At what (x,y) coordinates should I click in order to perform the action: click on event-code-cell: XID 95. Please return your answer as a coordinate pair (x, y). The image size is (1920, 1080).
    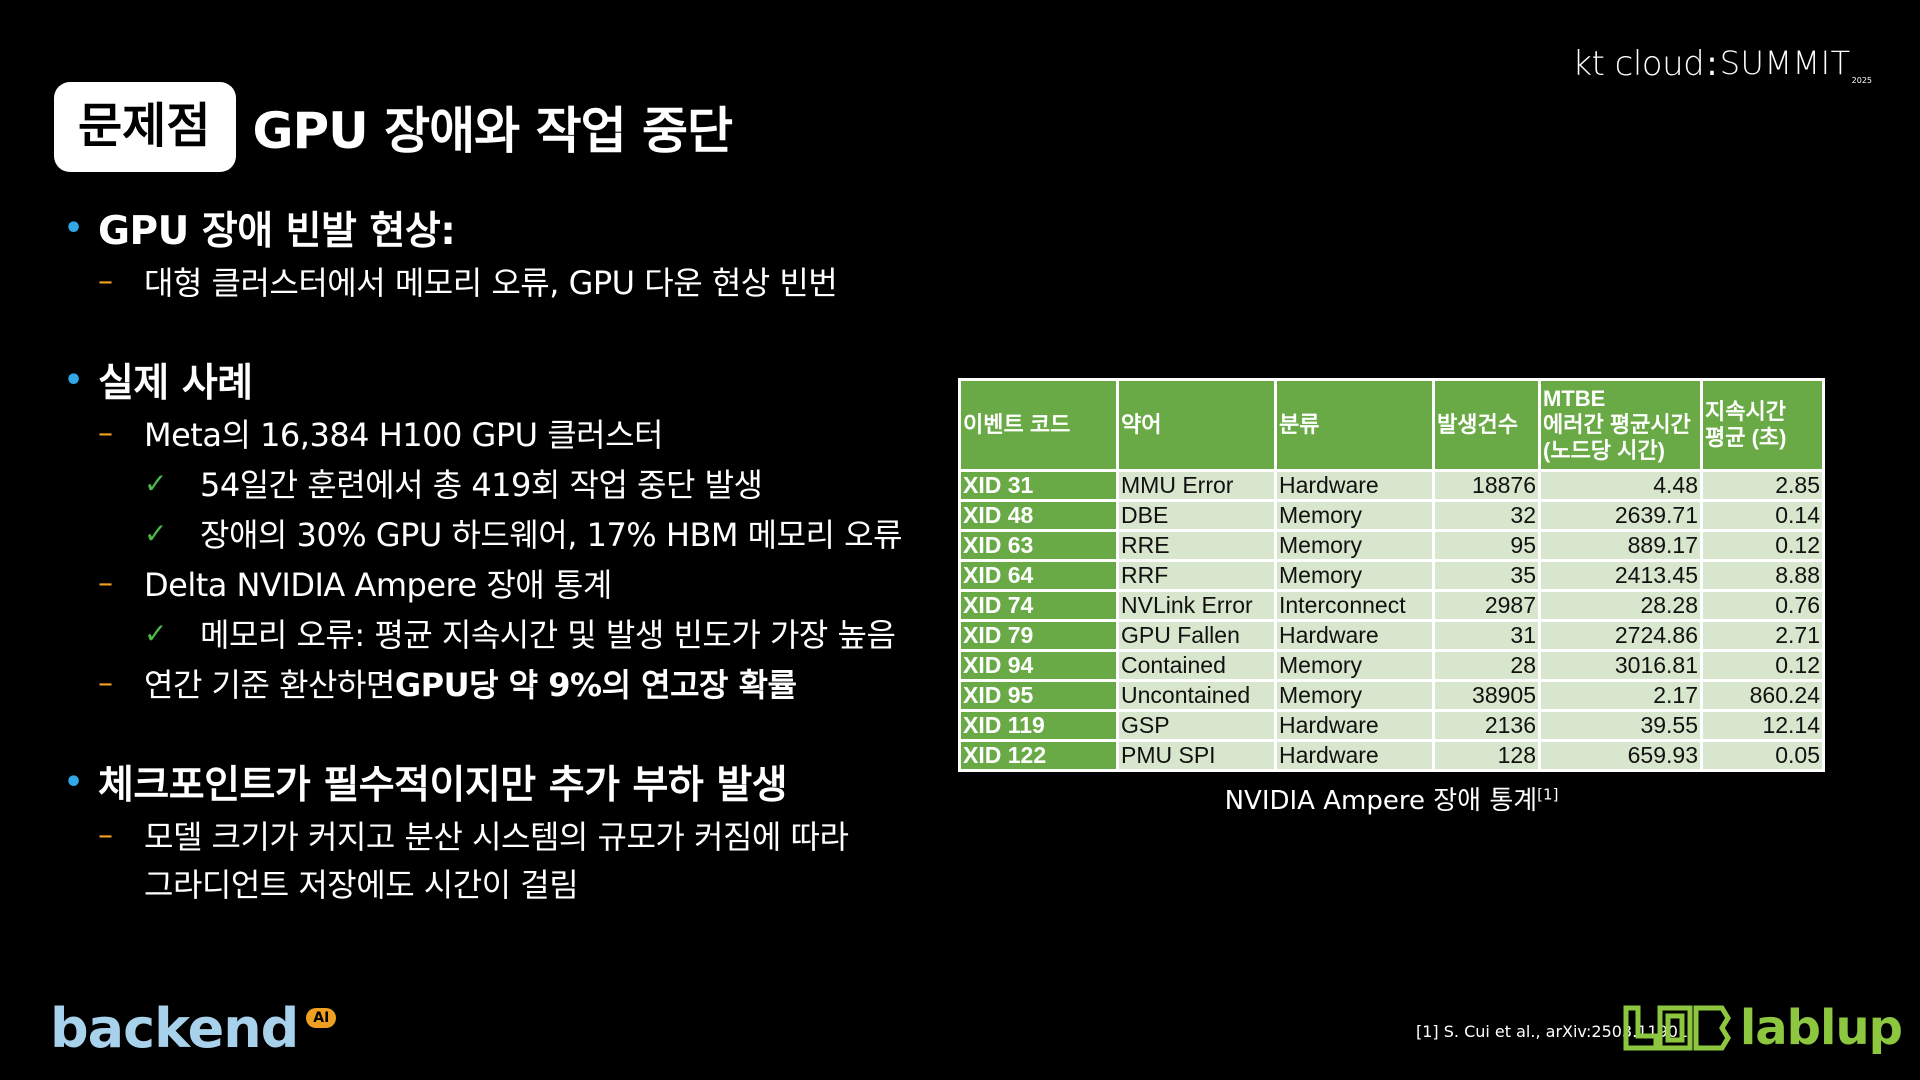
    Looking at the image, I should click on (1038, 695).